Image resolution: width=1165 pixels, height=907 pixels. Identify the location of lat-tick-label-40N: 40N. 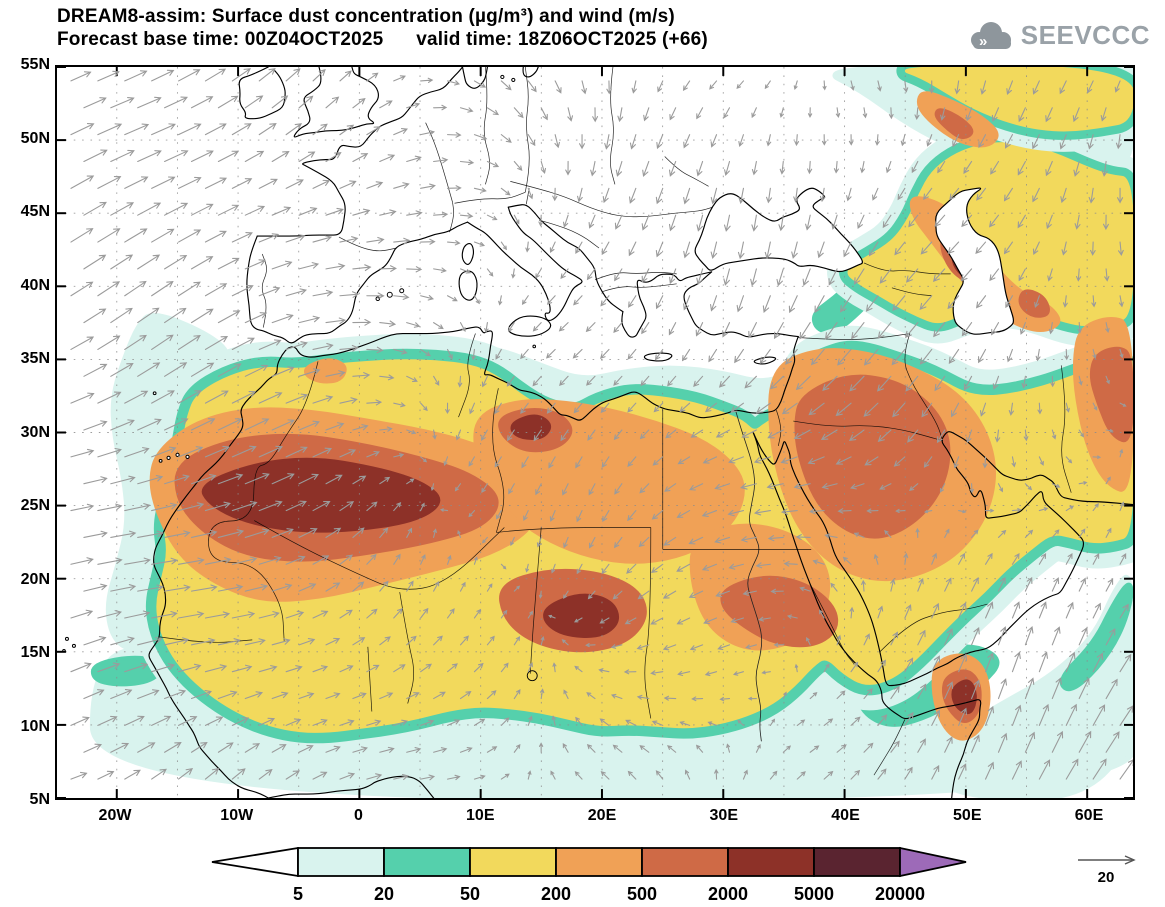
(35, 285).